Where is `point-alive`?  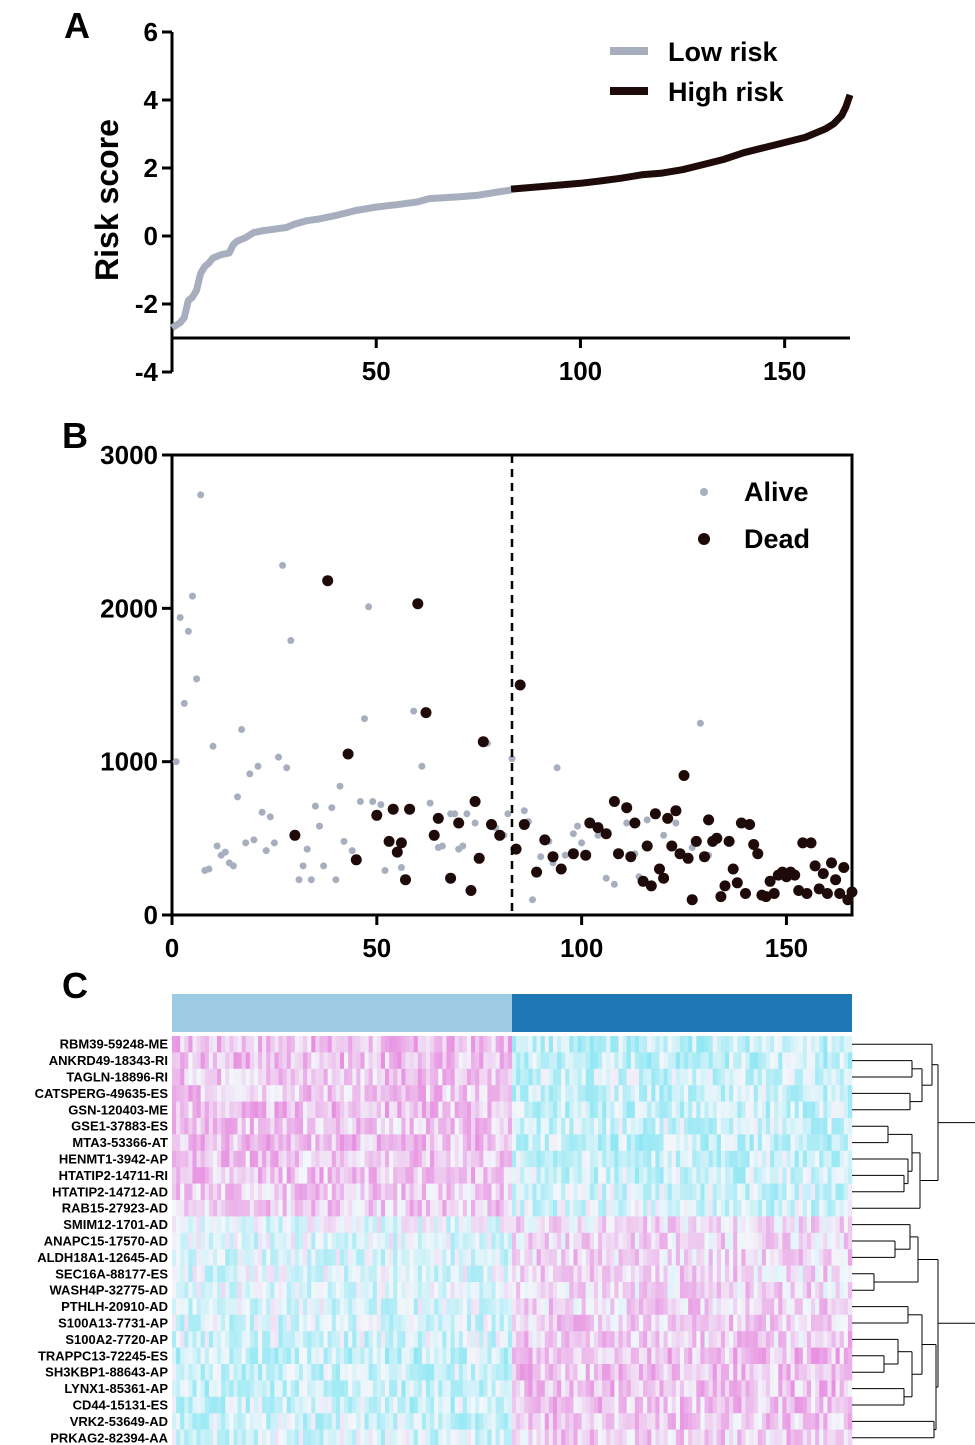
point-alive is located at coordinates (557, 768).